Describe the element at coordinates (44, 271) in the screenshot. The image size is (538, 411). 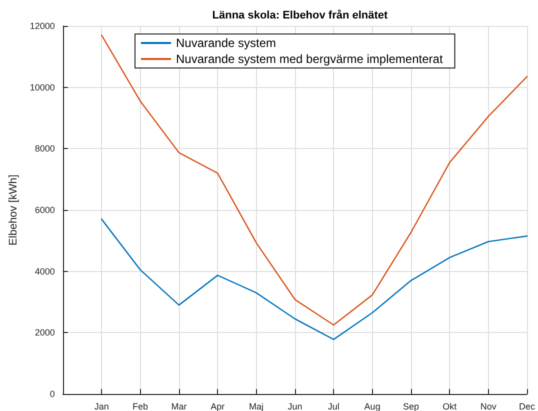
I see `y-tick-label: 4000` at that location.